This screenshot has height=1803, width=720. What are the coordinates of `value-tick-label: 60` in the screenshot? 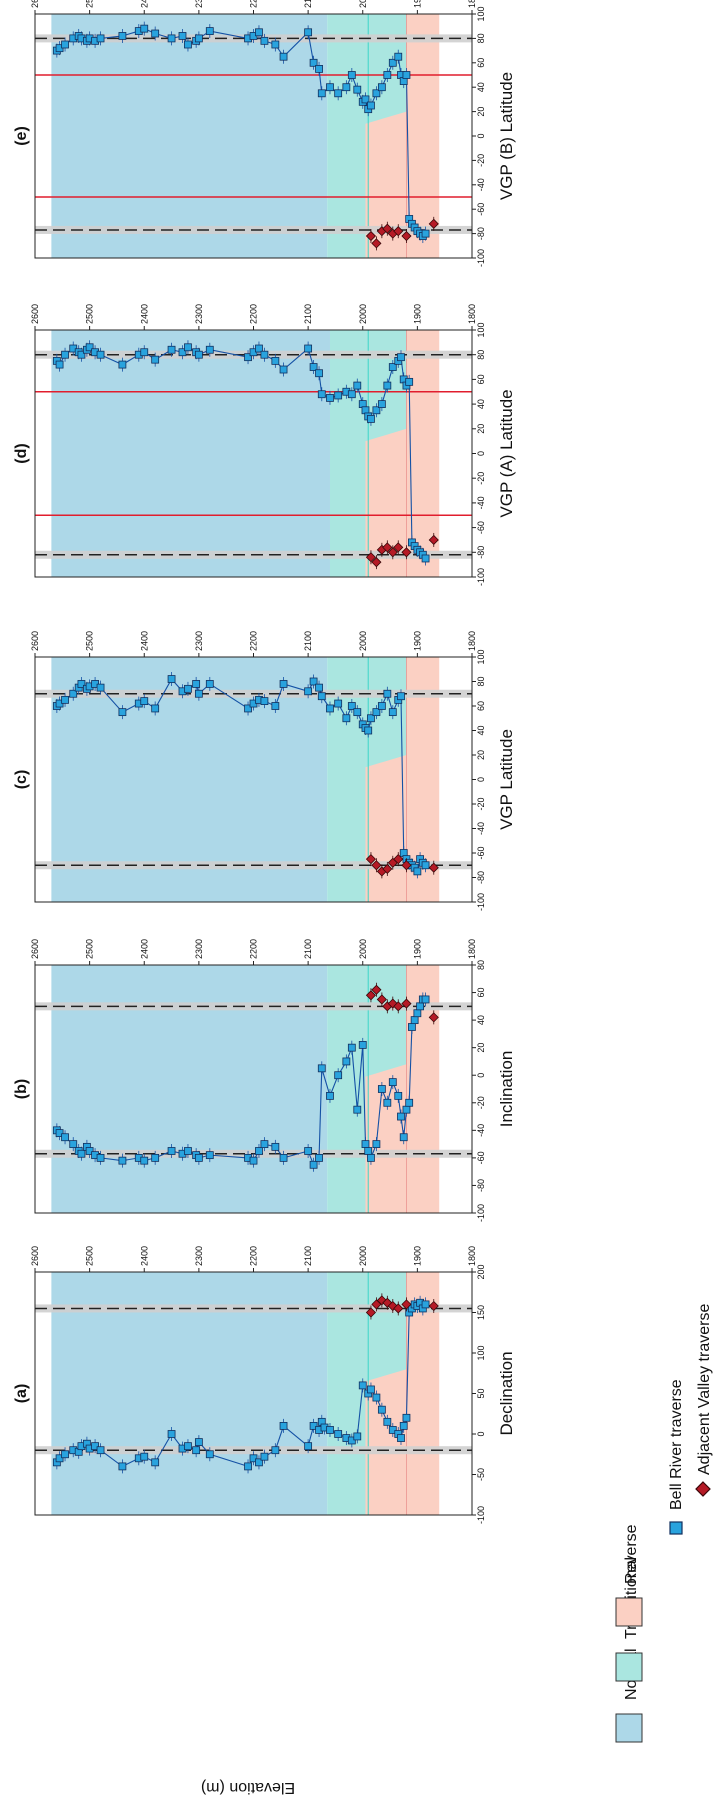 It's located at (481, 706).